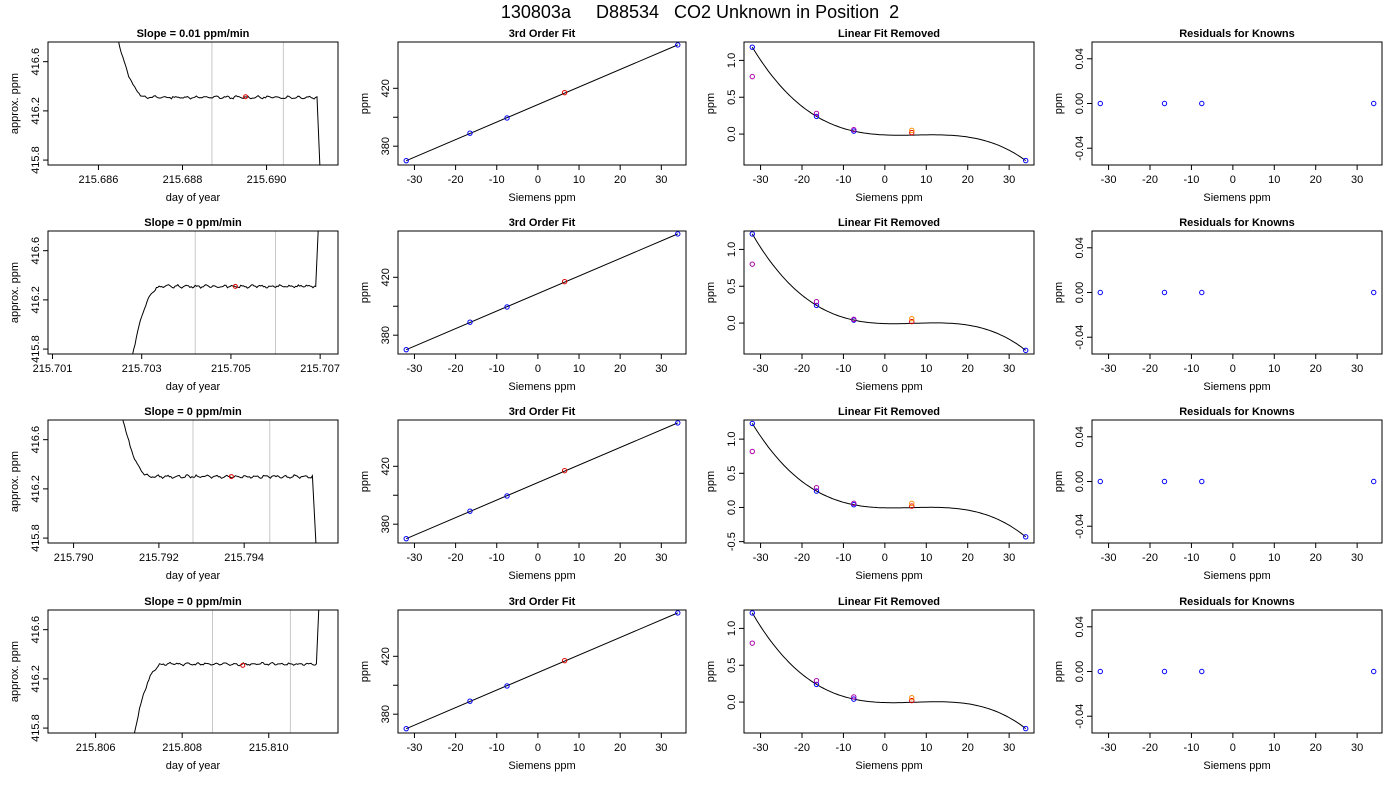 The width and height of the screenshot is (1400, 800). Describe the element at coordinates (183, 180) in the screenshot. I see `x-tick-label: 215.688` at that location.